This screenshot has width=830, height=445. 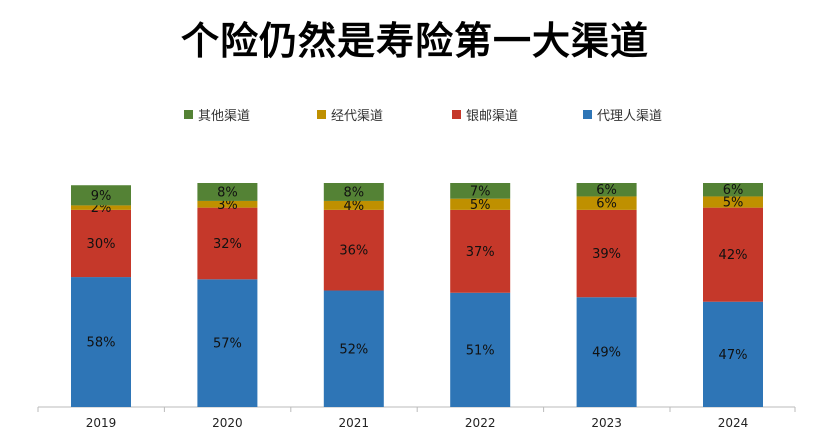 What do you see at coordinates (224, 116) in the screenshot?
I see `legend-label: 其他渠道` at bounding box center [224, 116].